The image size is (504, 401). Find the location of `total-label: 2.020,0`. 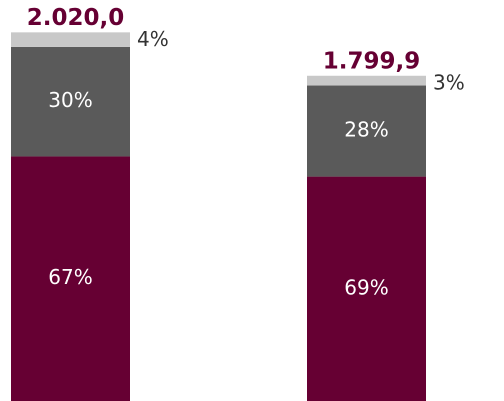

total-label: 2.020,0 is located at coordinates (76, 18).